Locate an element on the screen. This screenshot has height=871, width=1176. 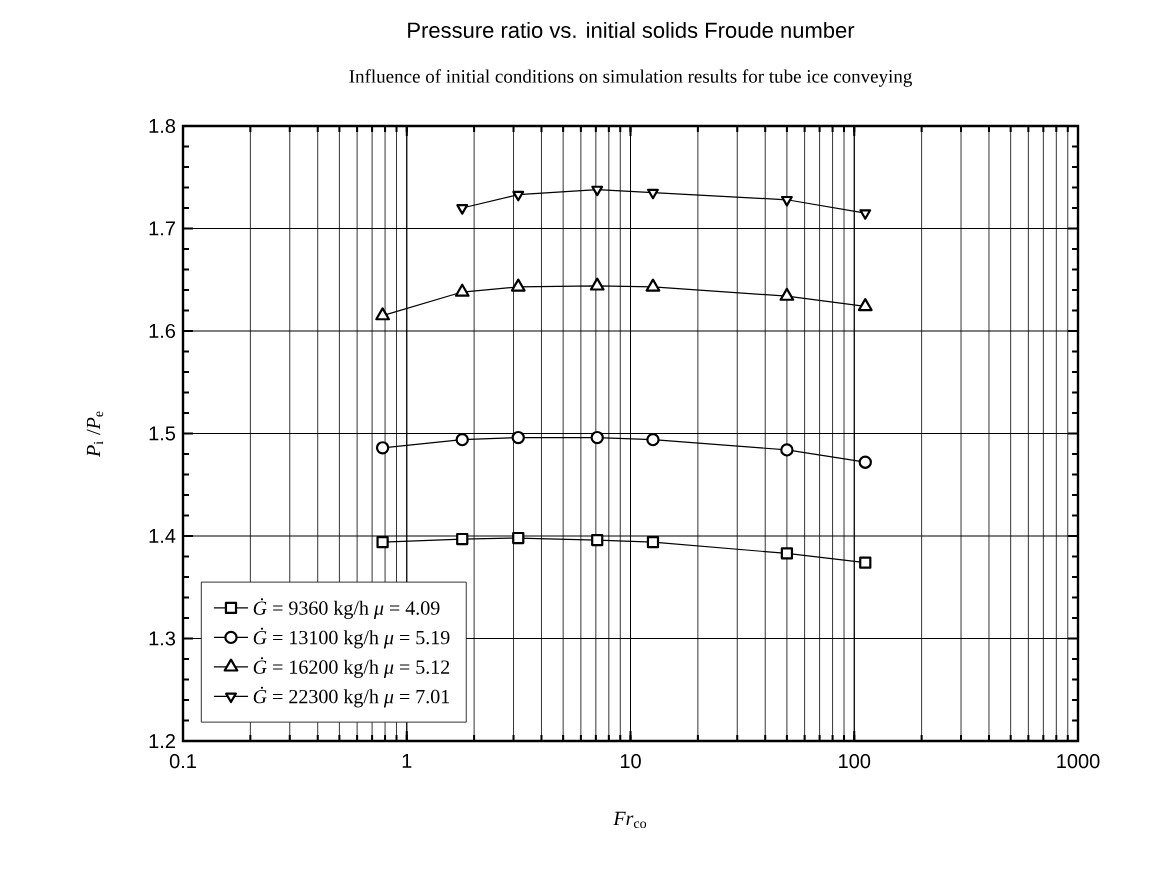
y-tick-label: 1.3 is located at coordinates (162, 638).